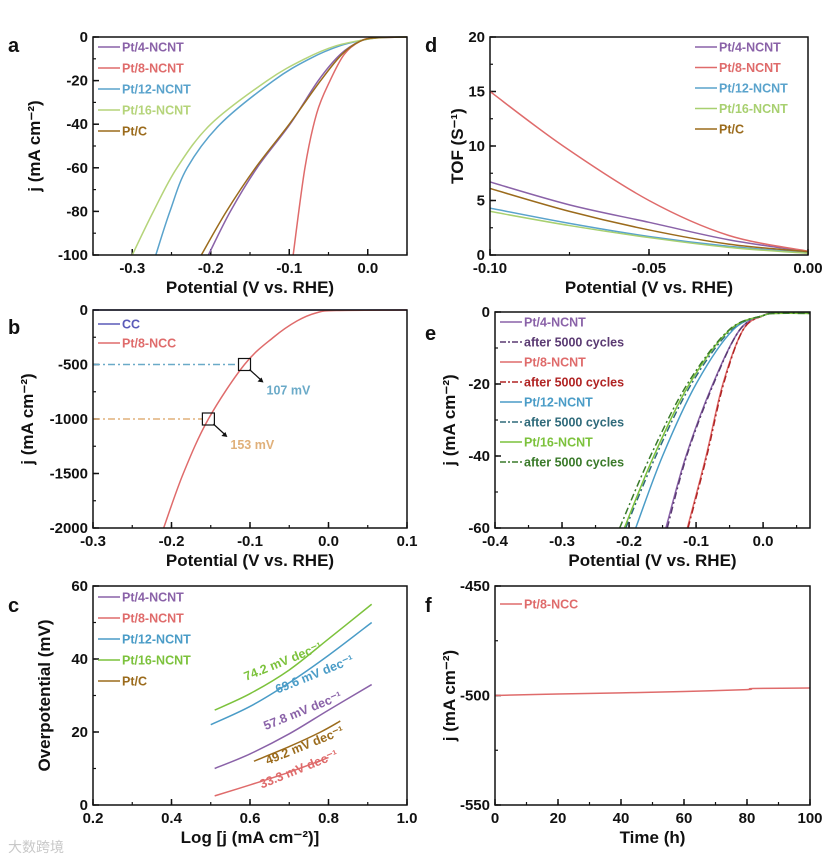  What do you see at coordinates (14, 46) in the screenshot?
I see `panel-letter: a` at bounding box center [14, 46].